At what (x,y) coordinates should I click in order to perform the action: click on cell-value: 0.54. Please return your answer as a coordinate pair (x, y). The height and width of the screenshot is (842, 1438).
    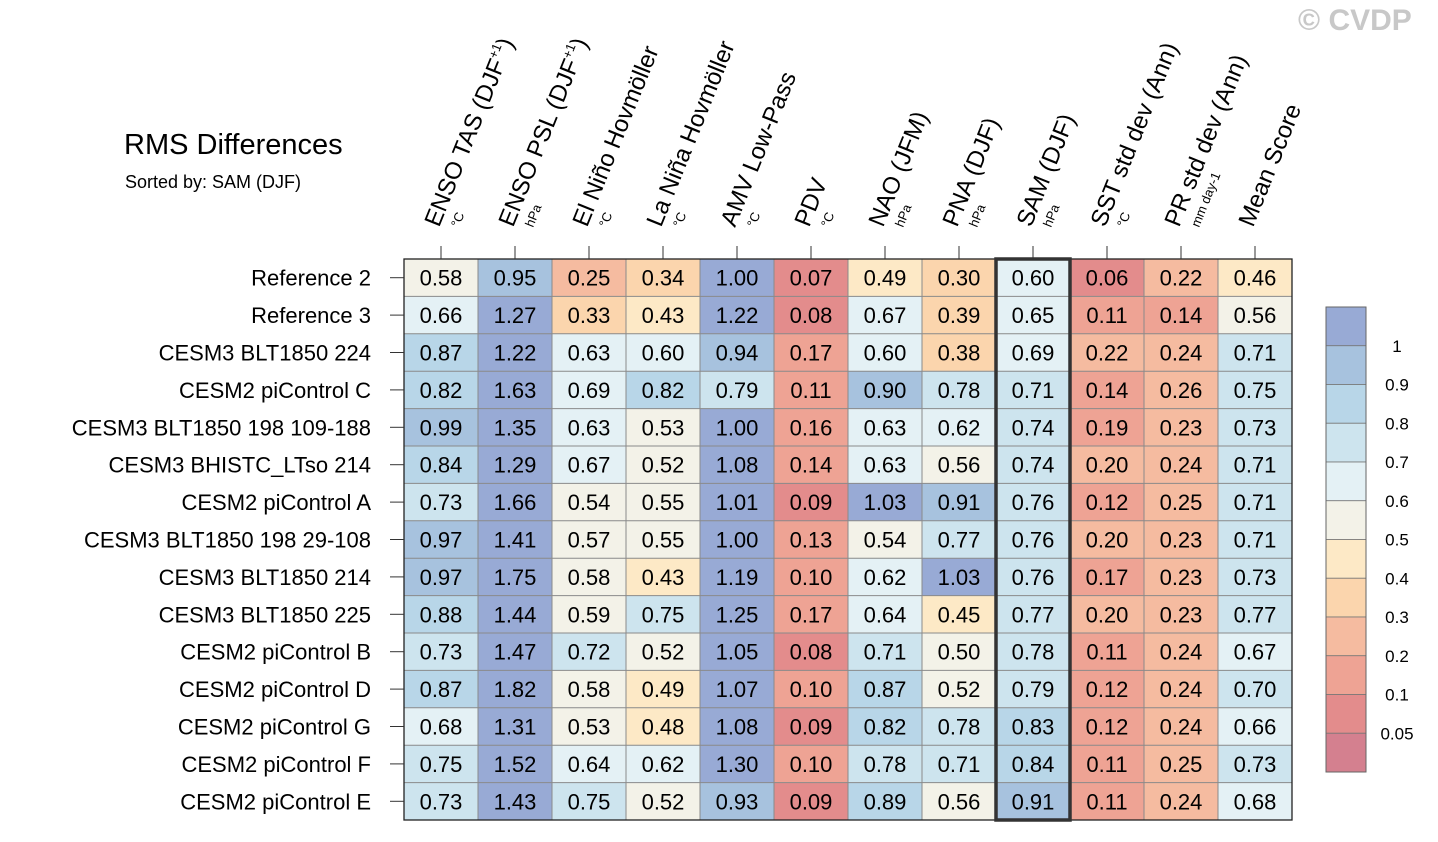
    Looking at the image, I should click on (885, 540).